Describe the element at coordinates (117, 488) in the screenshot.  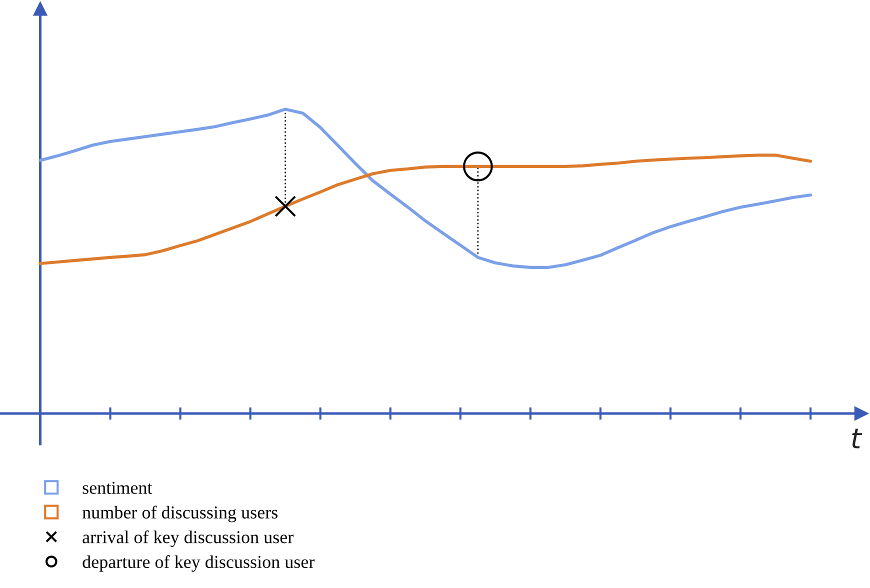
I see `legend-label: sentiment` at that location.